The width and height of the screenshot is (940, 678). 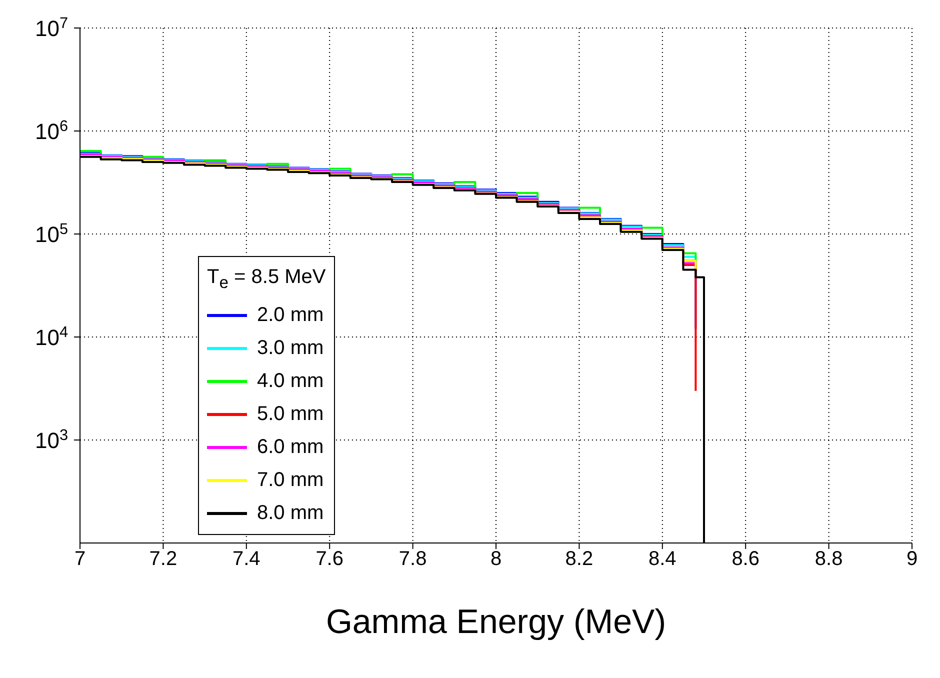 I want to click on legend-label: 3.0 mm, so click(x=290, y=348).